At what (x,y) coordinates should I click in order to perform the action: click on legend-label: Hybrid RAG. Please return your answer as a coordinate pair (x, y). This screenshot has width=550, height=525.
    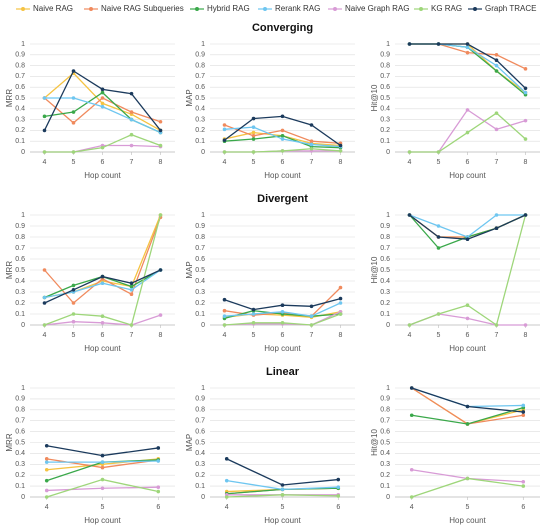
    Looking at the image, I should click on (228, 8).